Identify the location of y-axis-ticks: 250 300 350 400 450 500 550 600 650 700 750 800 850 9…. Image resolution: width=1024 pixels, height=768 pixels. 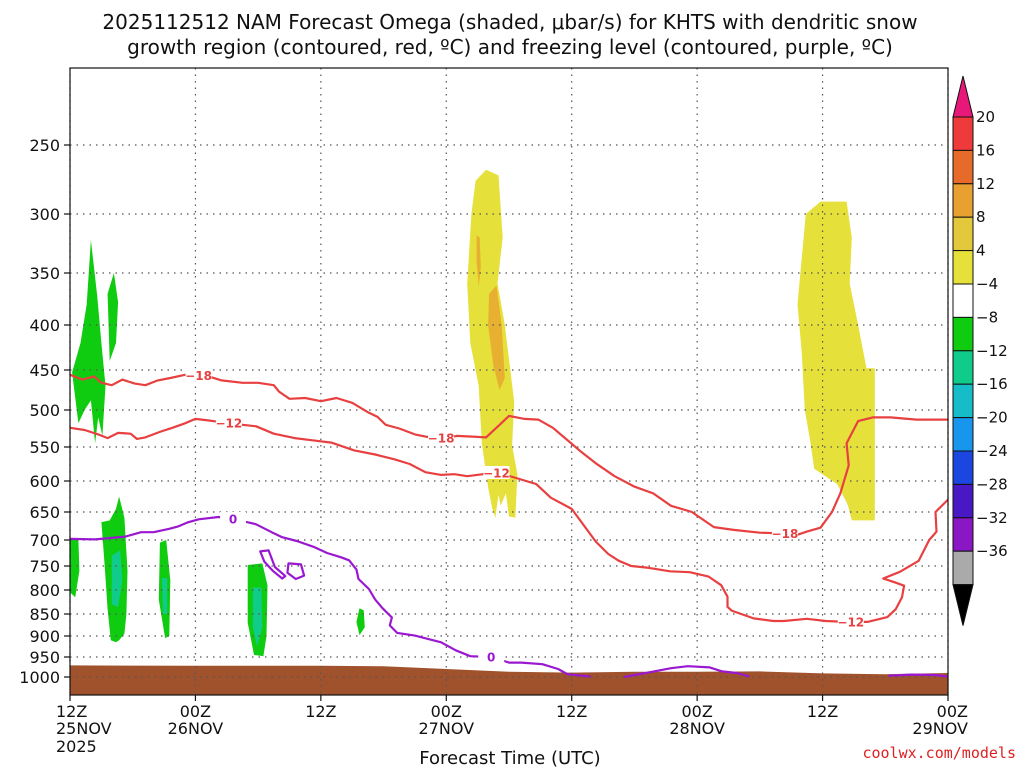
(44, 411).